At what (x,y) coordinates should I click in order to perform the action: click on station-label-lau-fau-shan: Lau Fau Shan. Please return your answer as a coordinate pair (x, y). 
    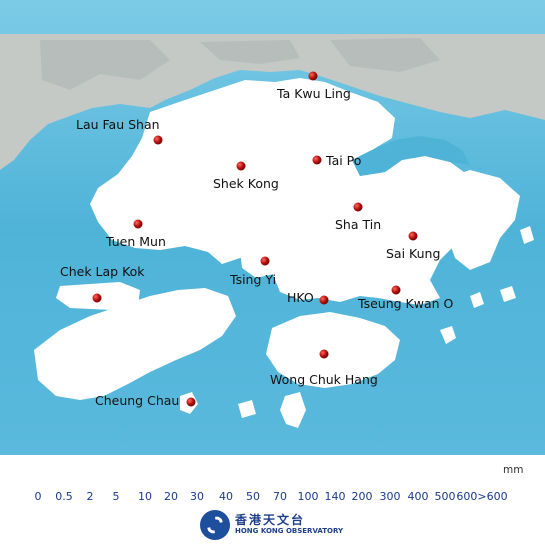
    Looking at the image, I should click on (118, 124).